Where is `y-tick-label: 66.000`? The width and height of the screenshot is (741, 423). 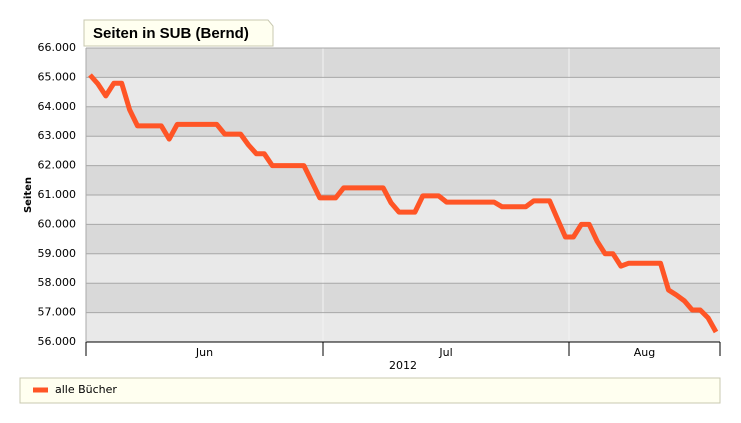 y-tick-label: 66.000 is located at coordinates (57, 47).